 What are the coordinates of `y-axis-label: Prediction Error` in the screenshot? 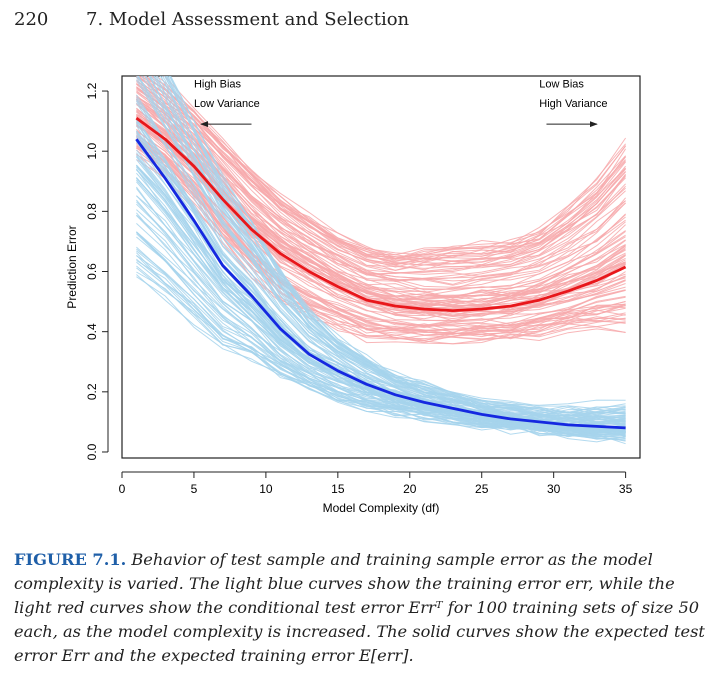 It's located at (72, 266).